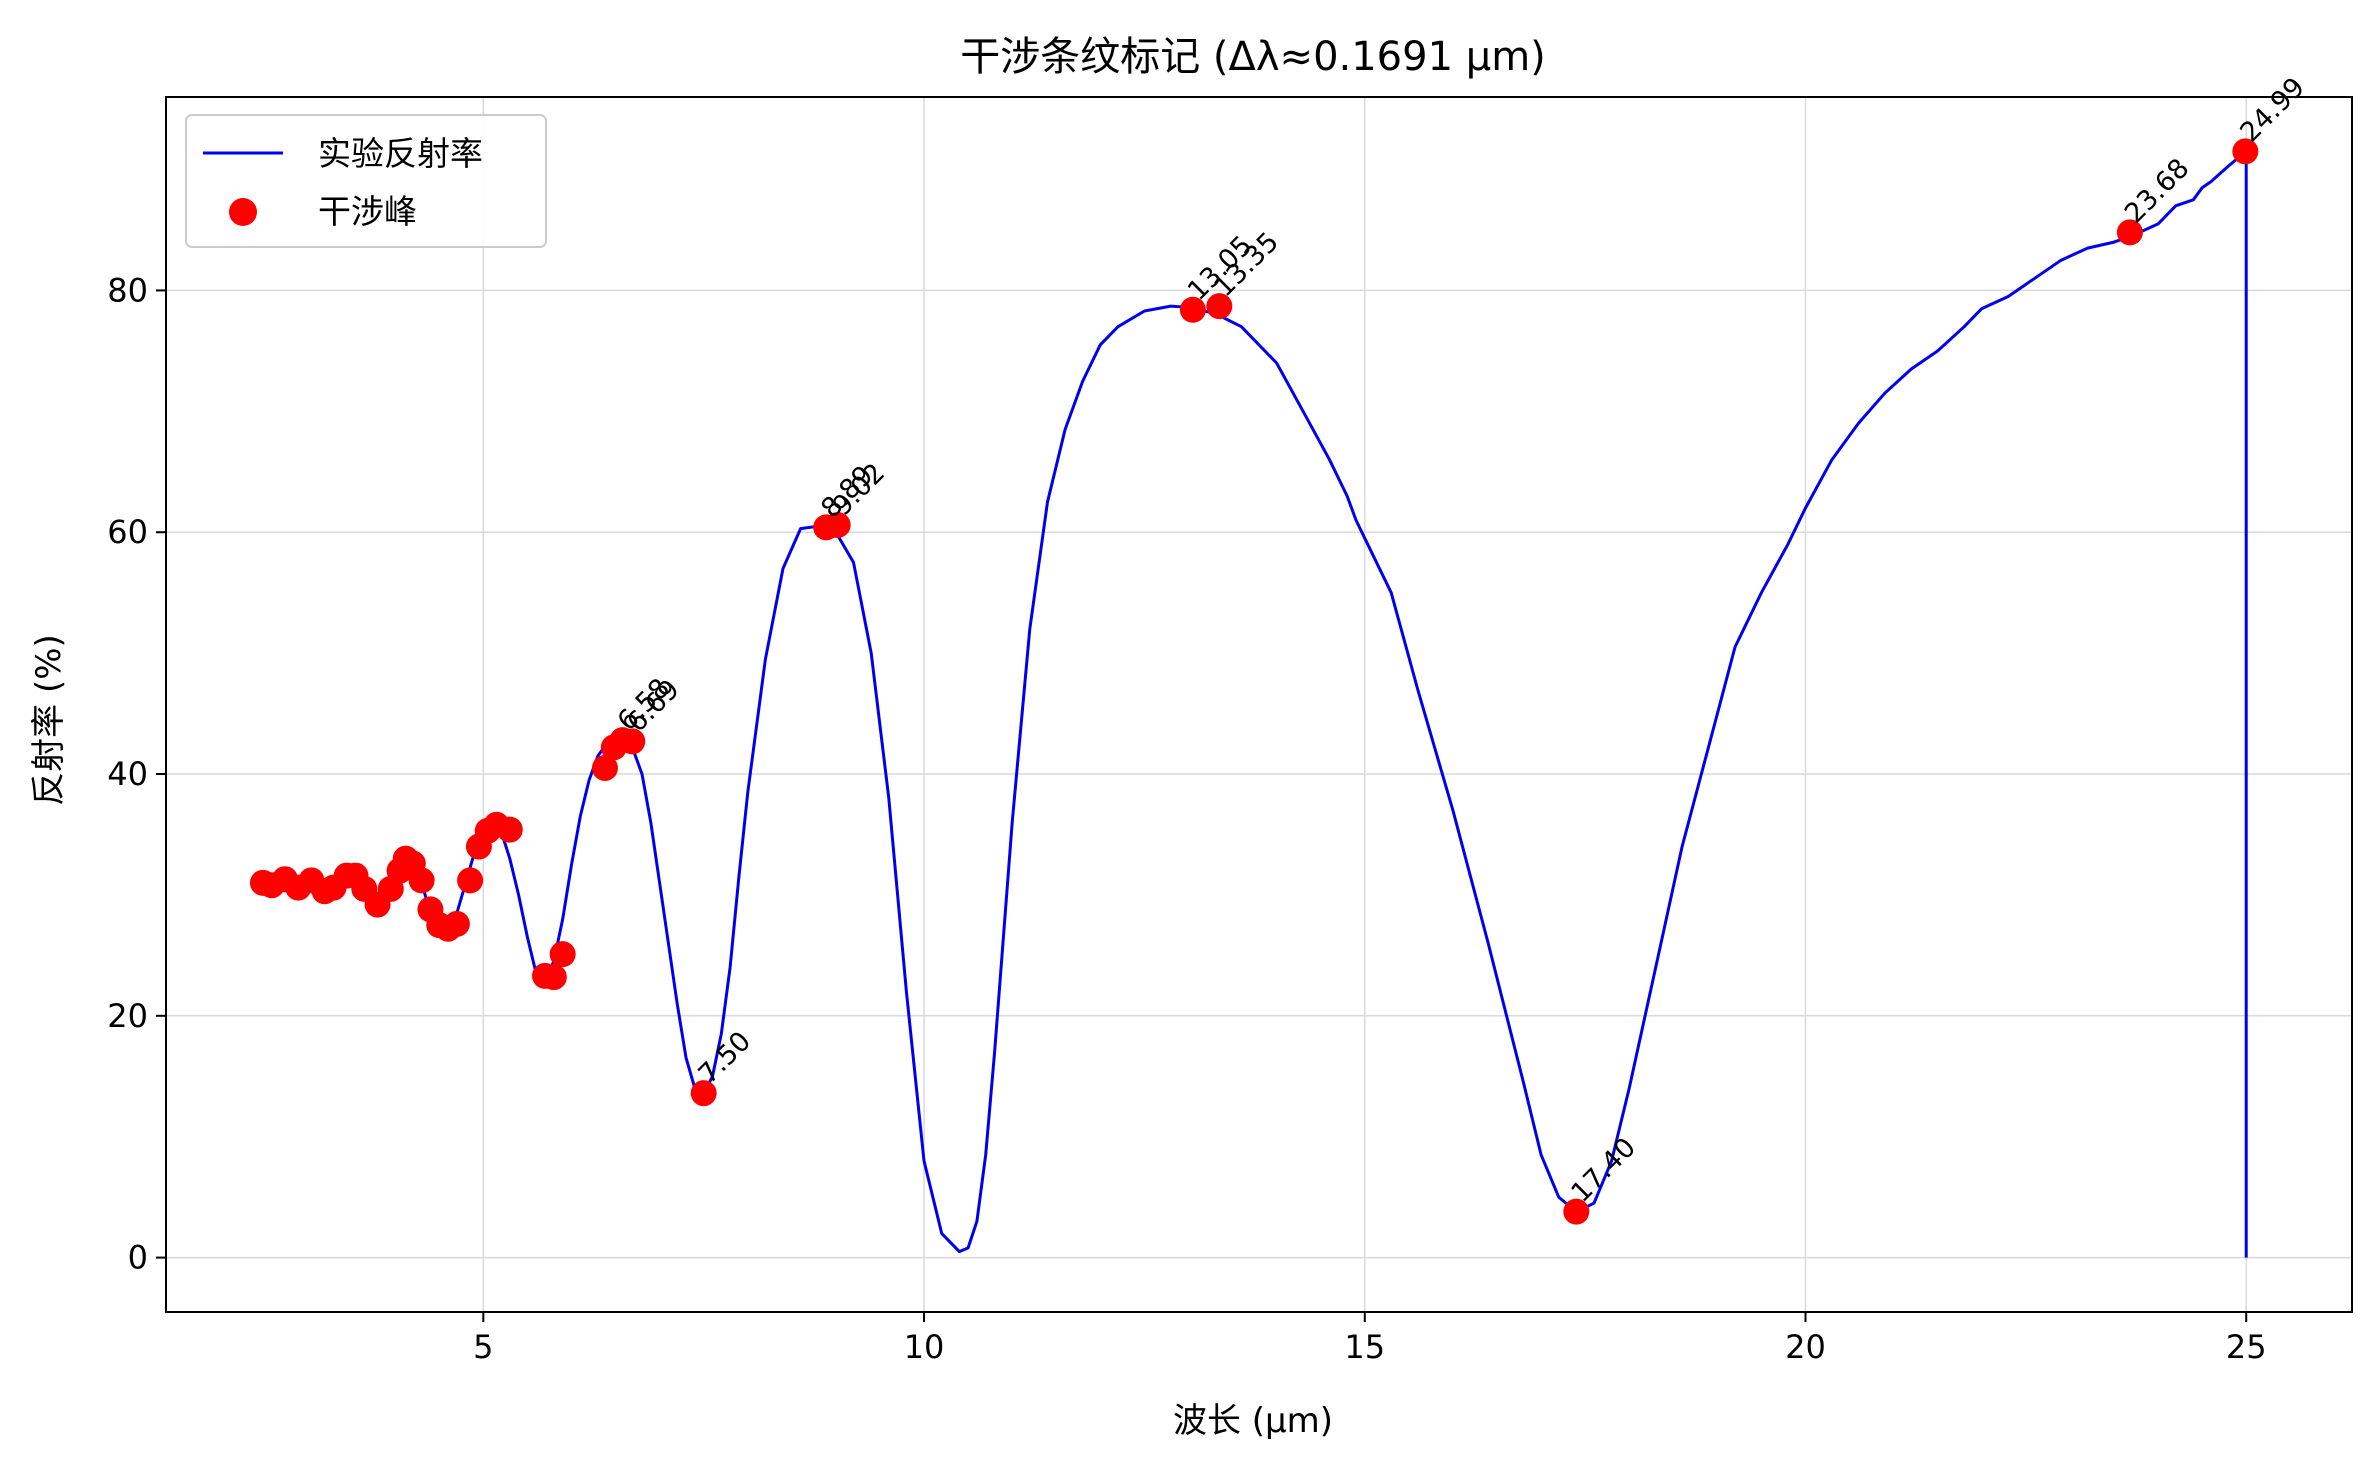 This screenshot has width=2369, height=1468. Describe the element at coordinates (1253, 57) in the screenshot. I see `chart-title: 干涉条纹标记 (Δλ≈0.1691 μm)` at that location.